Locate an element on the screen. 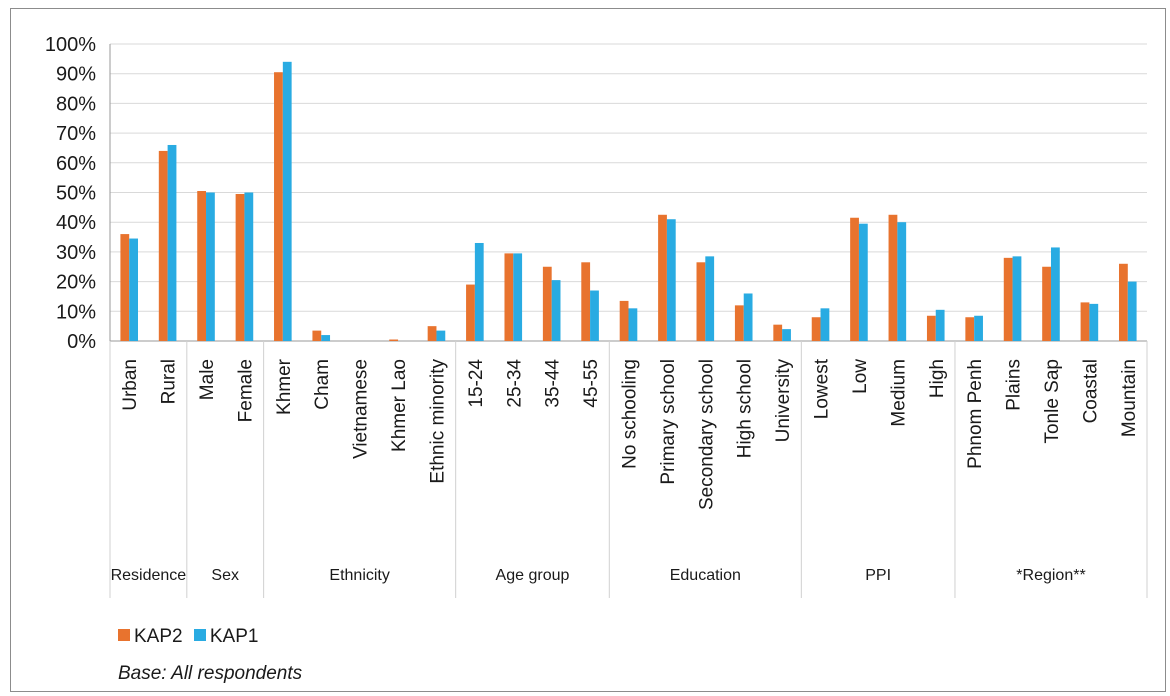 The height and width of the screenshot is (696, 1170). category-label: High is located at coordinates (937, 378).